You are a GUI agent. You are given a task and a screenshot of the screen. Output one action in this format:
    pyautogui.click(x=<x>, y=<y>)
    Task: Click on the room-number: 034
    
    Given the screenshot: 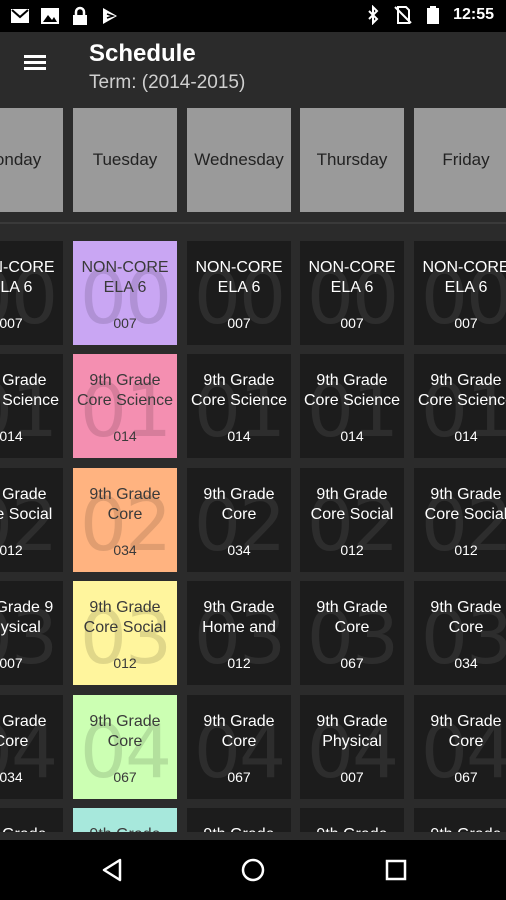 What is the action you would take?
    pyautogui.click(x=239, y=550)
    